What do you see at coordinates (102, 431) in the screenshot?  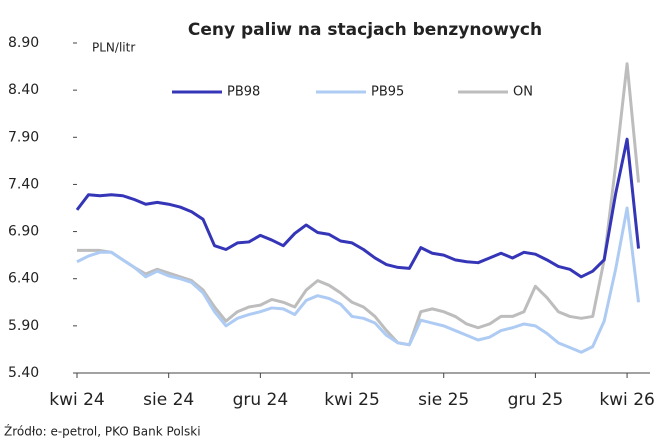 I see `source-note: Źródło: e-petrol, PKO Bank Polski` at bounding box center [102, 431].